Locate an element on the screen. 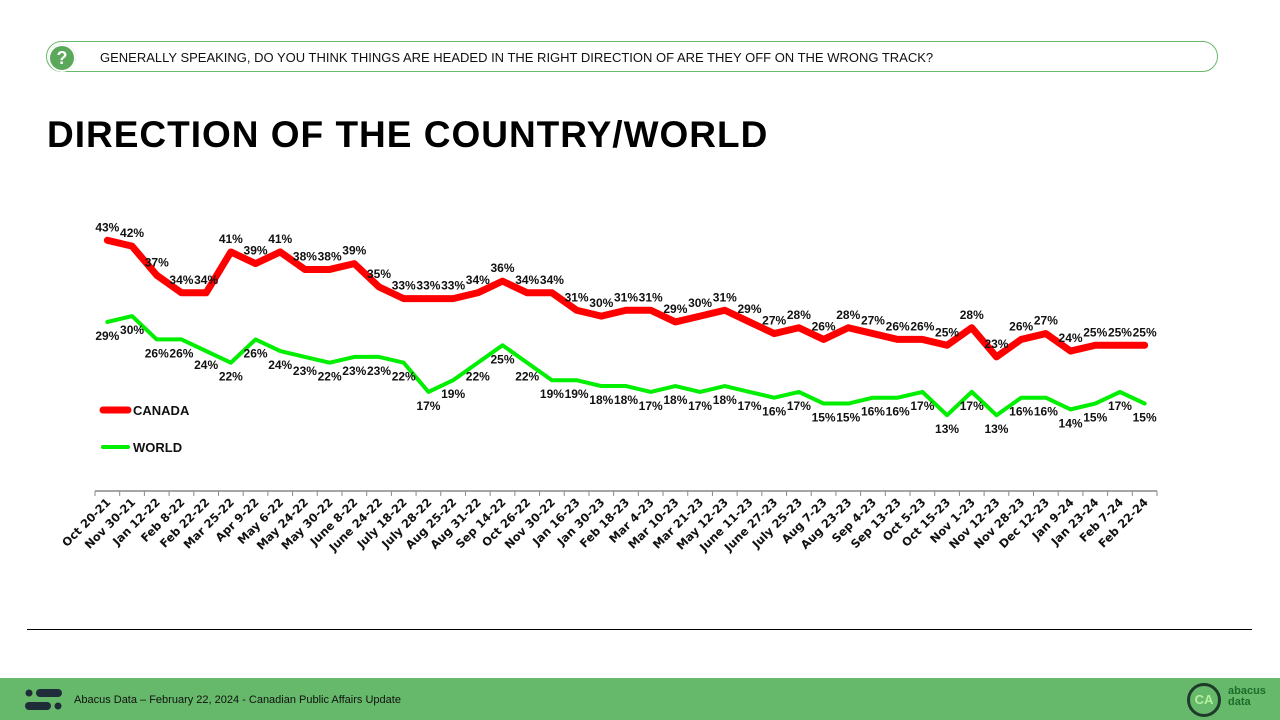 The image size is (1280, 720). data-label: 42% is located at coordinates (132, 233).